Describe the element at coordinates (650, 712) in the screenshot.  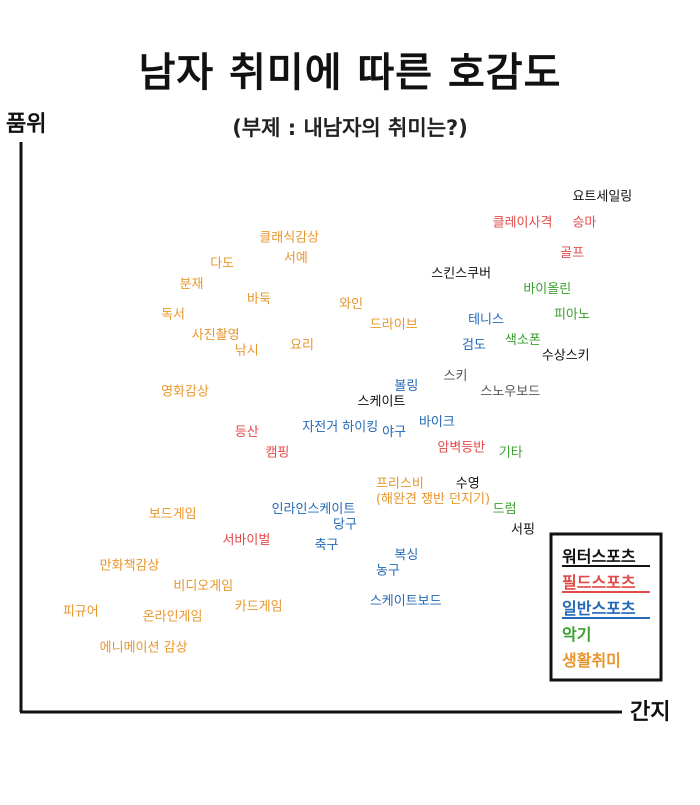
I see `x-axis-label: 간지` at that location.